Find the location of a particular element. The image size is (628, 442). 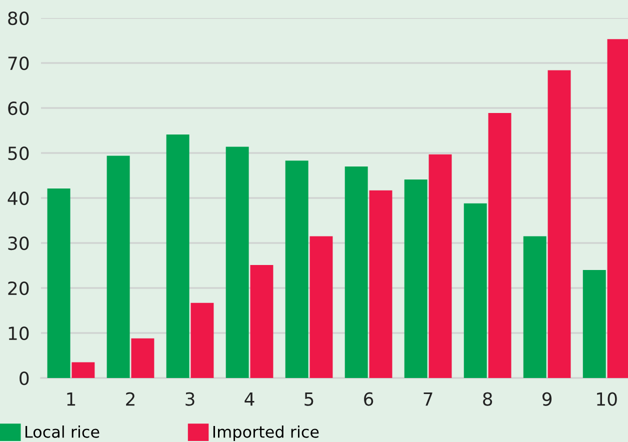

x-tick-label: 2 is located at coordinates (130, 399).